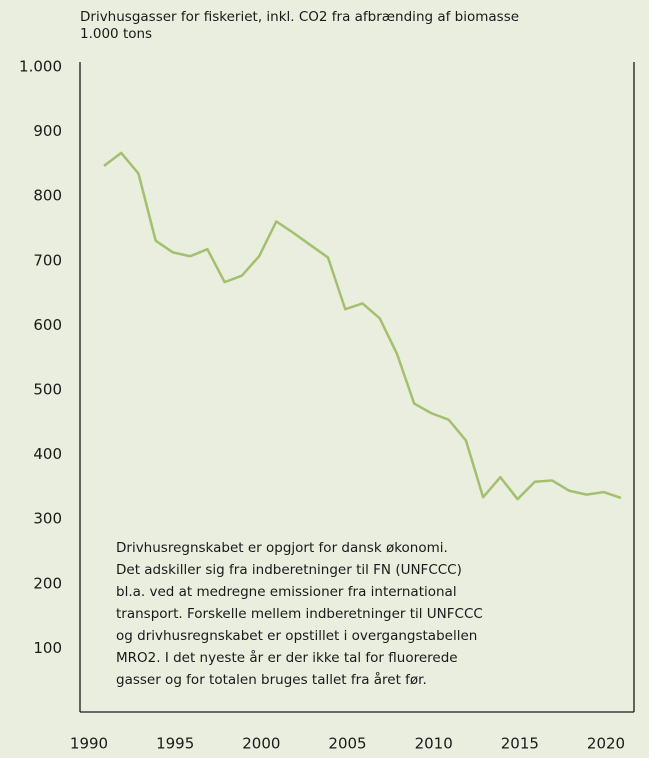 The height and width of the screenshot is (758, 649). What do you see at coordinates (47, 260) in the screenshot?
I see `y-tick-label: 700` at bounding box center [47, 260].